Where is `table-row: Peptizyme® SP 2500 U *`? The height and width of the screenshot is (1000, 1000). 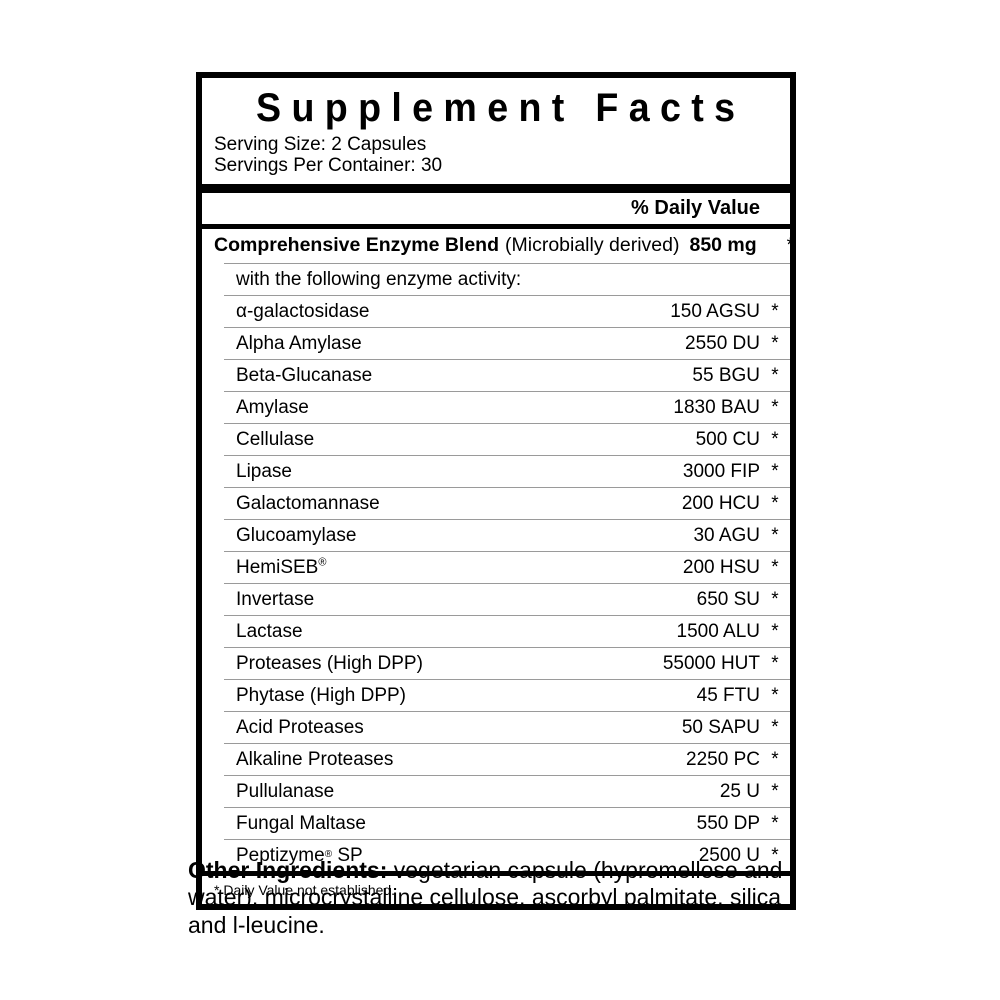
table-row: Peptizyme® SP 2500 U * is located at coordinates (507, 855).